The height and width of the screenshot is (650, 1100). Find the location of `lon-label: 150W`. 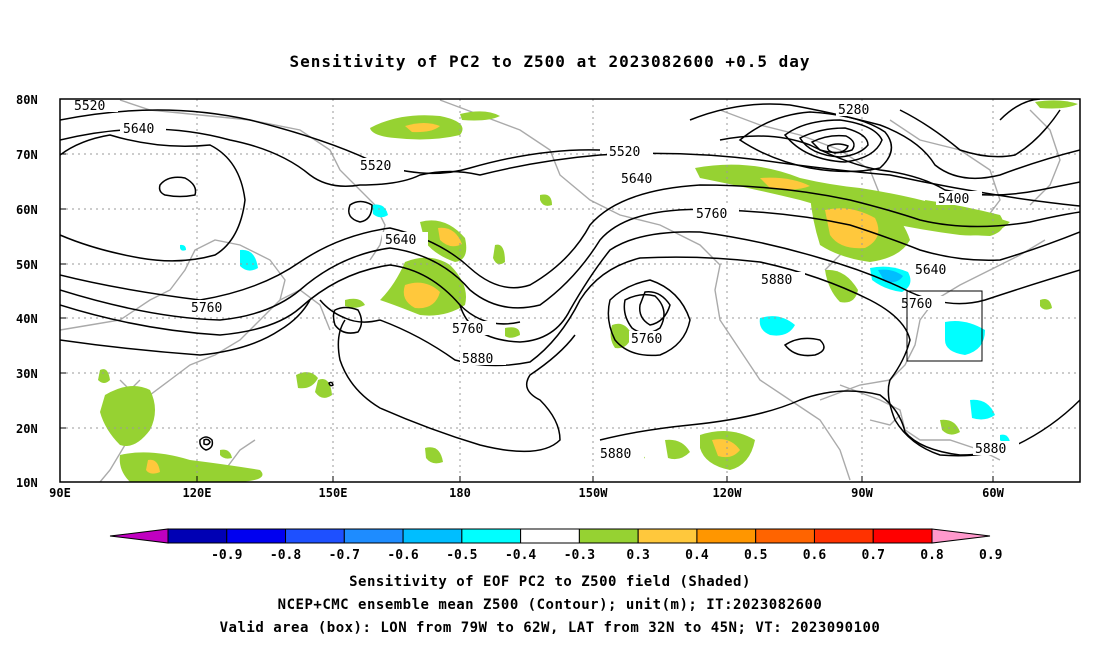

lon-label: 150W is located at coordinates (594, 493).